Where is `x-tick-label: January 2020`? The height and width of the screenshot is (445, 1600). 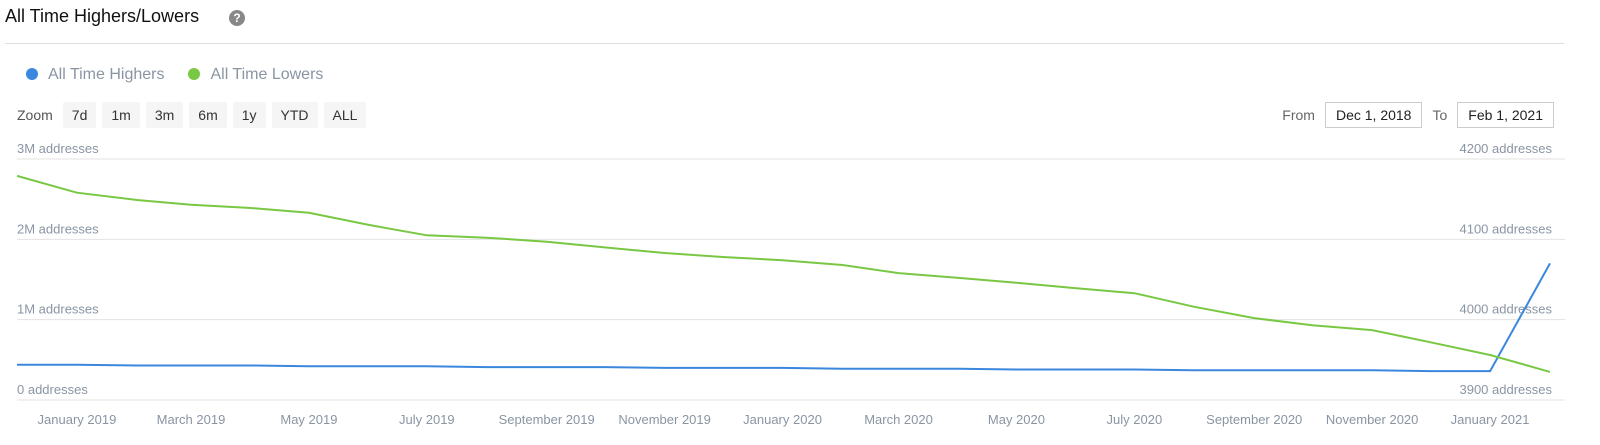 x-tick-label: January 2020 is located at coordinates (782, 419).